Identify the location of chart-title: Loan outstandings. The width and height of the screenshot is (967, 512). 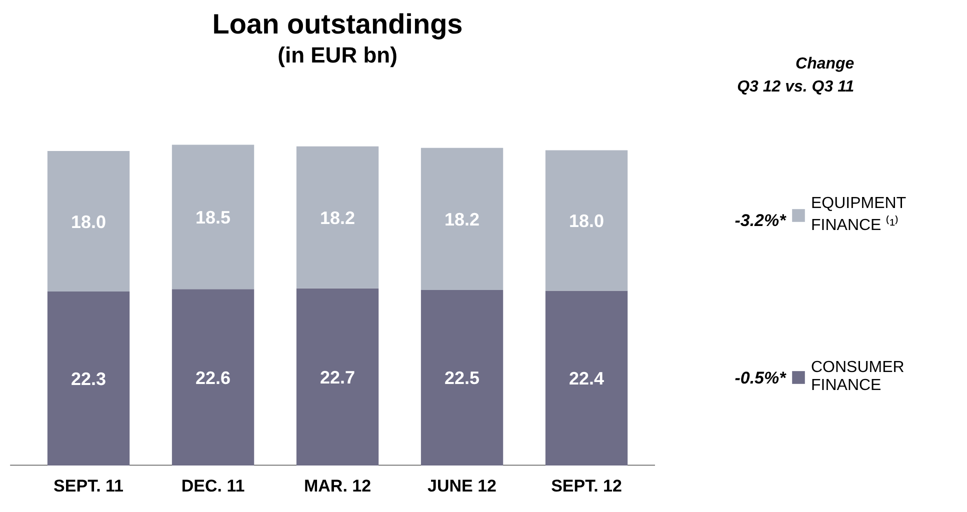
(337, 24).